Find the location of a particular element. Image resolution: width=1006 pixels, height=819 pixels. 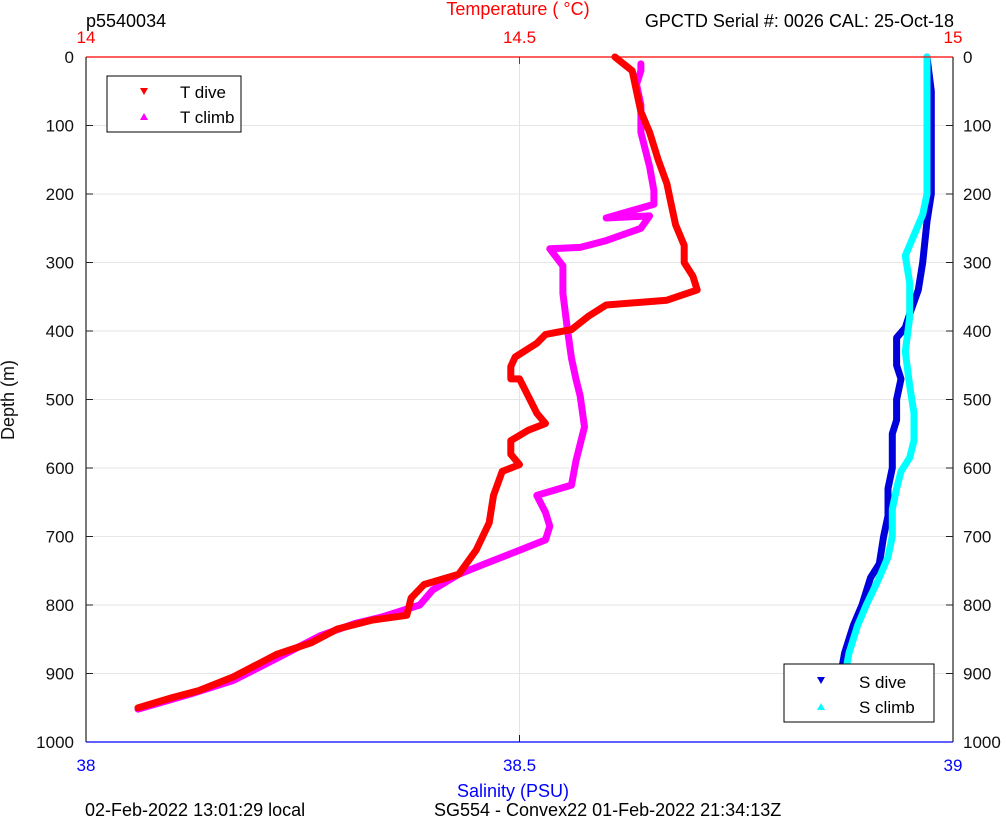

y-tick-label-left: 900 is located at coordinates (60, 674).